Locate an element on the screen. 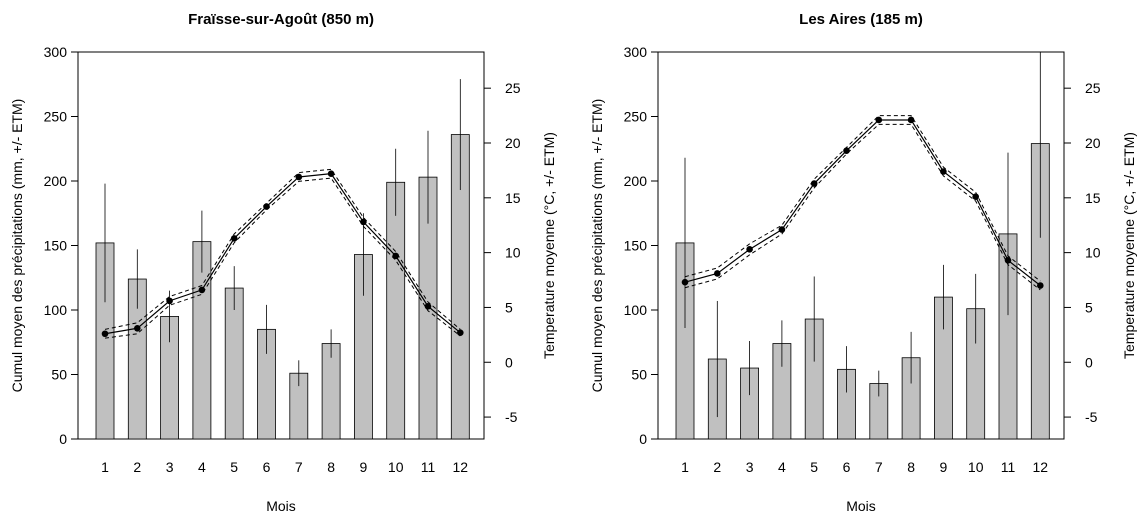 This screenshot has width=1141, height=517. chart-title: Fraïsse-sur-Agoût (850 m) is located at coordinates (281, 19).